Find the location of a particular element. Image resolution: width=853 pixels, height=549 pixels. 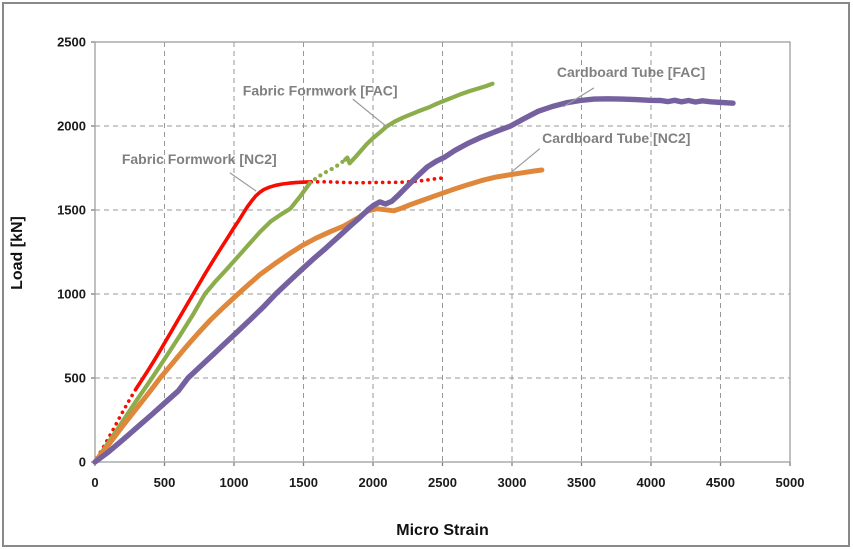

annotation-label-cardboard-tube-nc2: Cardboard Tube [NC2] is located at coordinates (616, 138).